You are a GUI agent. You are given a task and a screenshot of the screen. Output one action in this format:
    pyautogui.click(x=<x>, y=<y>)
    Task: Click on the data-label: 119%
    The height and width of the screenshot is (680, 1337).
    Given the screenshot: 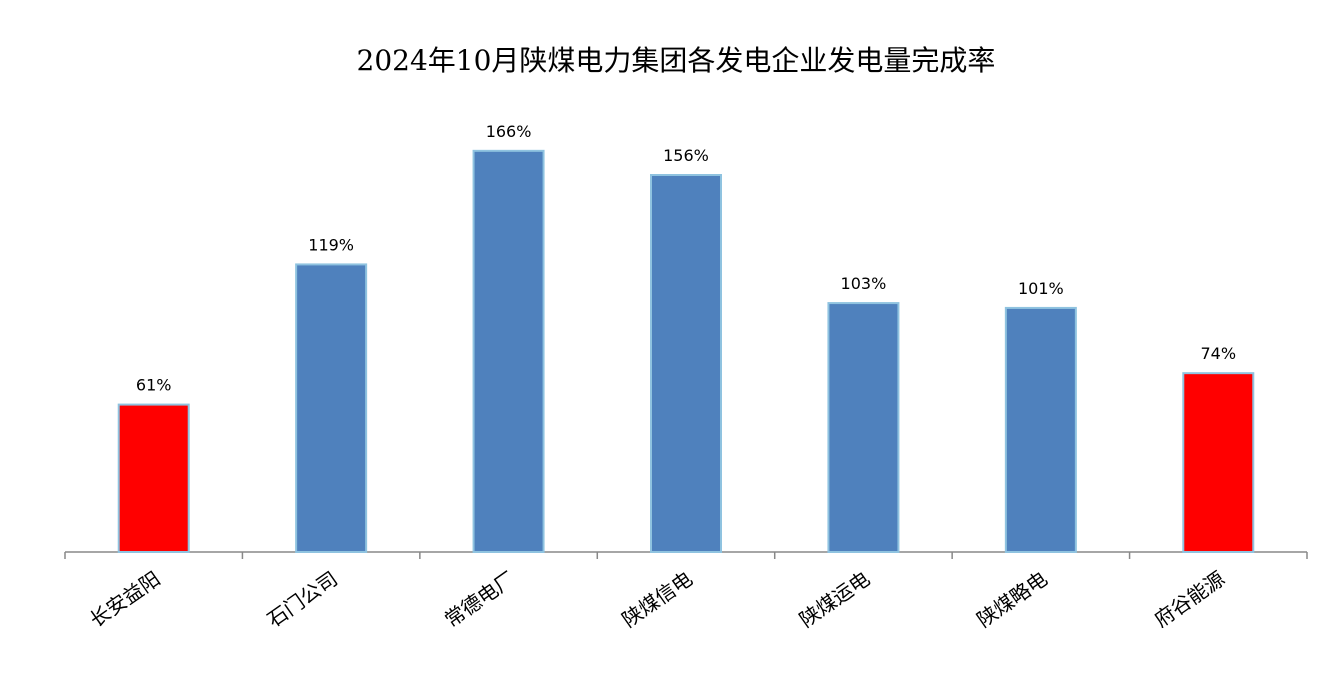 What is the action you would take?
    pyautogui.click(x=331, y=244)
    